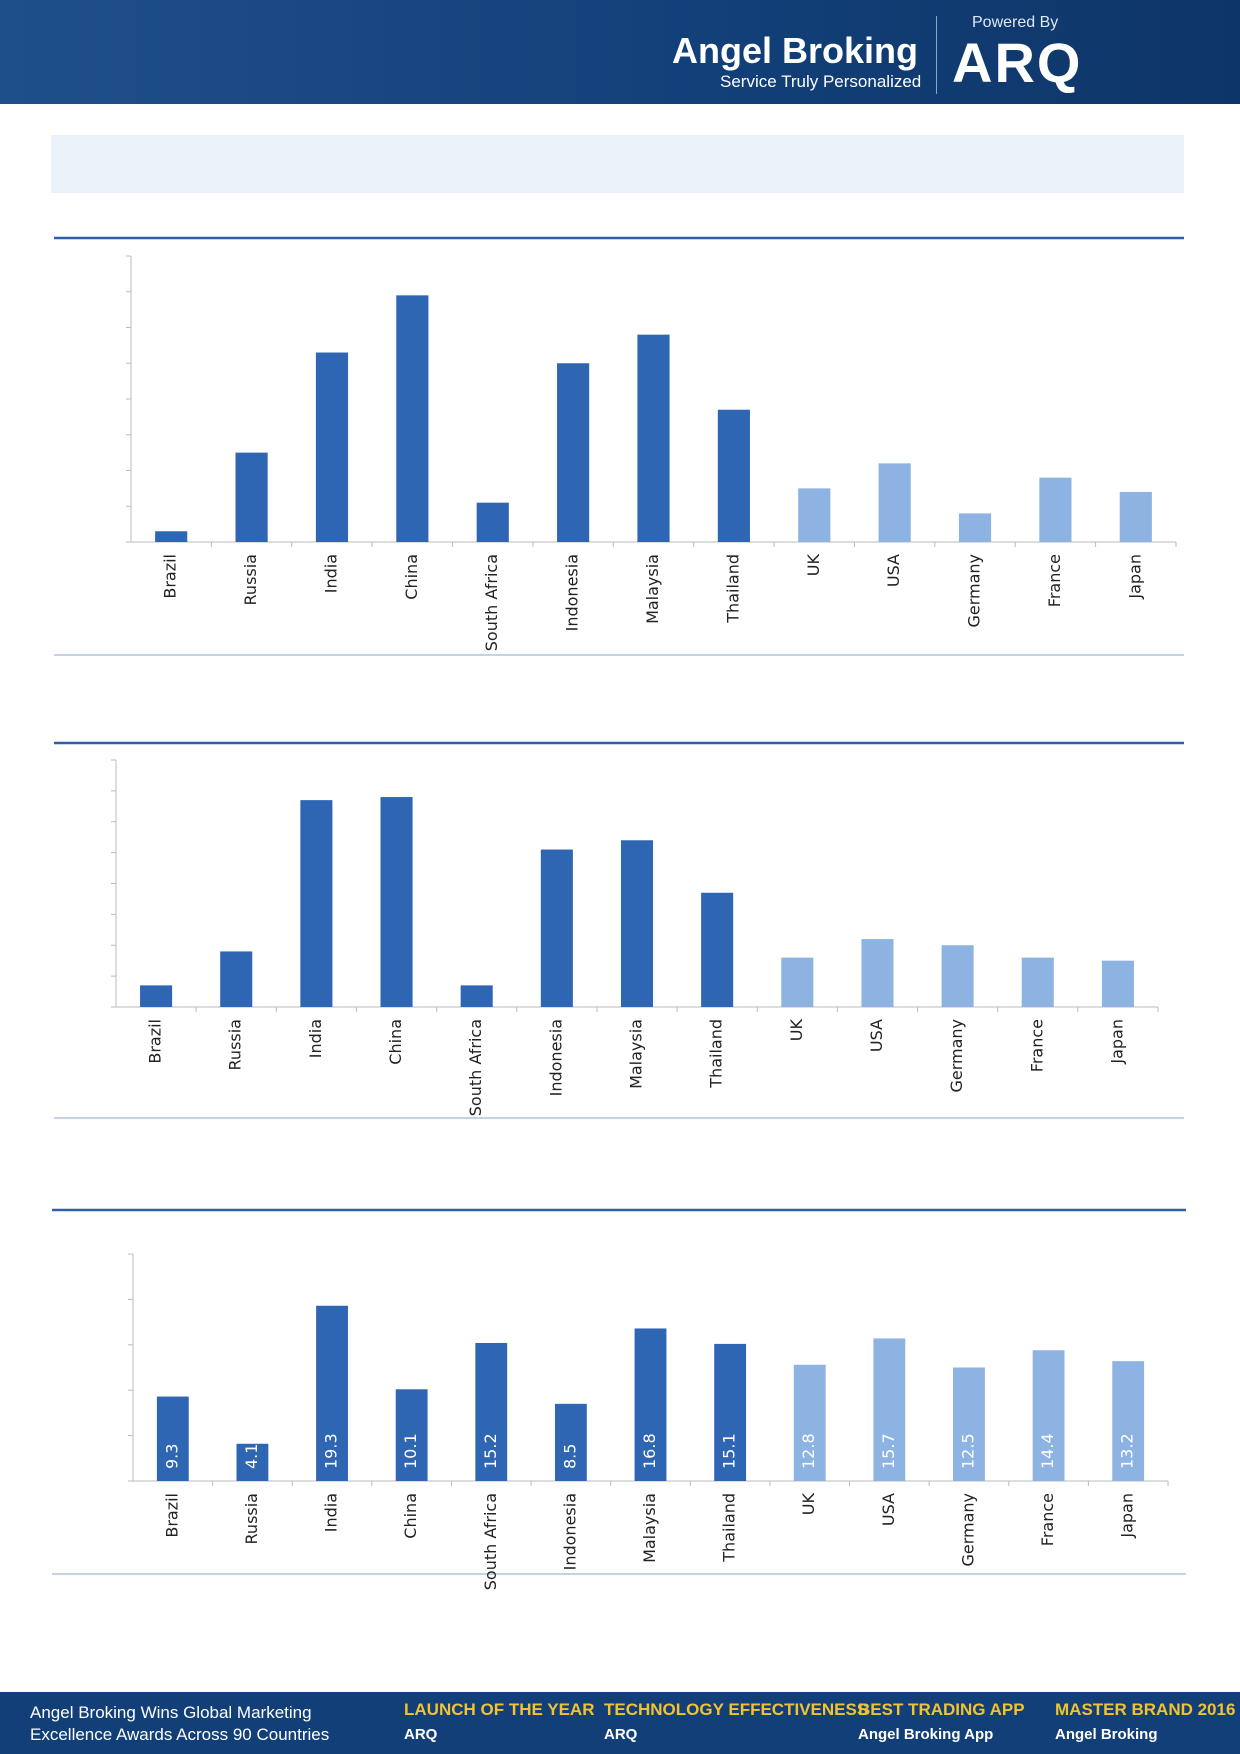 This screenshot has height=1754, width=1240. Describe the element at coordinates (926, 1734) in the screenshot. I see `award-product: Angel Broking App` at that location.